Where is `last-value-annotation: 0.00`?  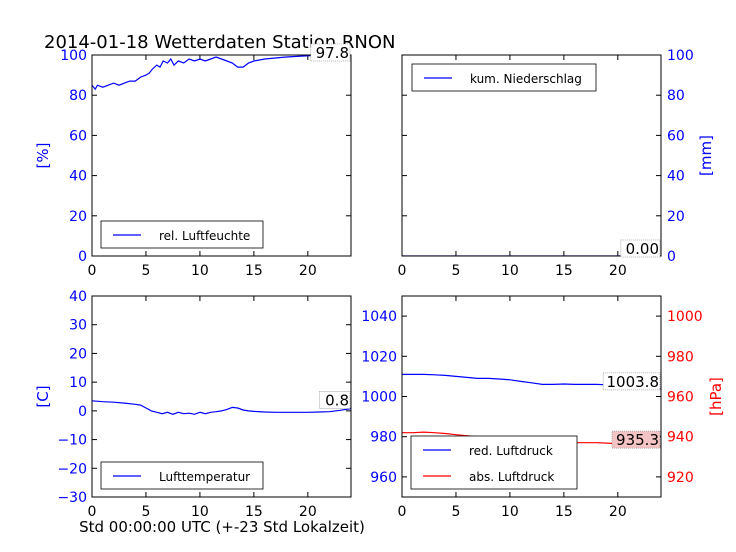
last-value-annotation: 0.00 is located at coordinates (640, 248).